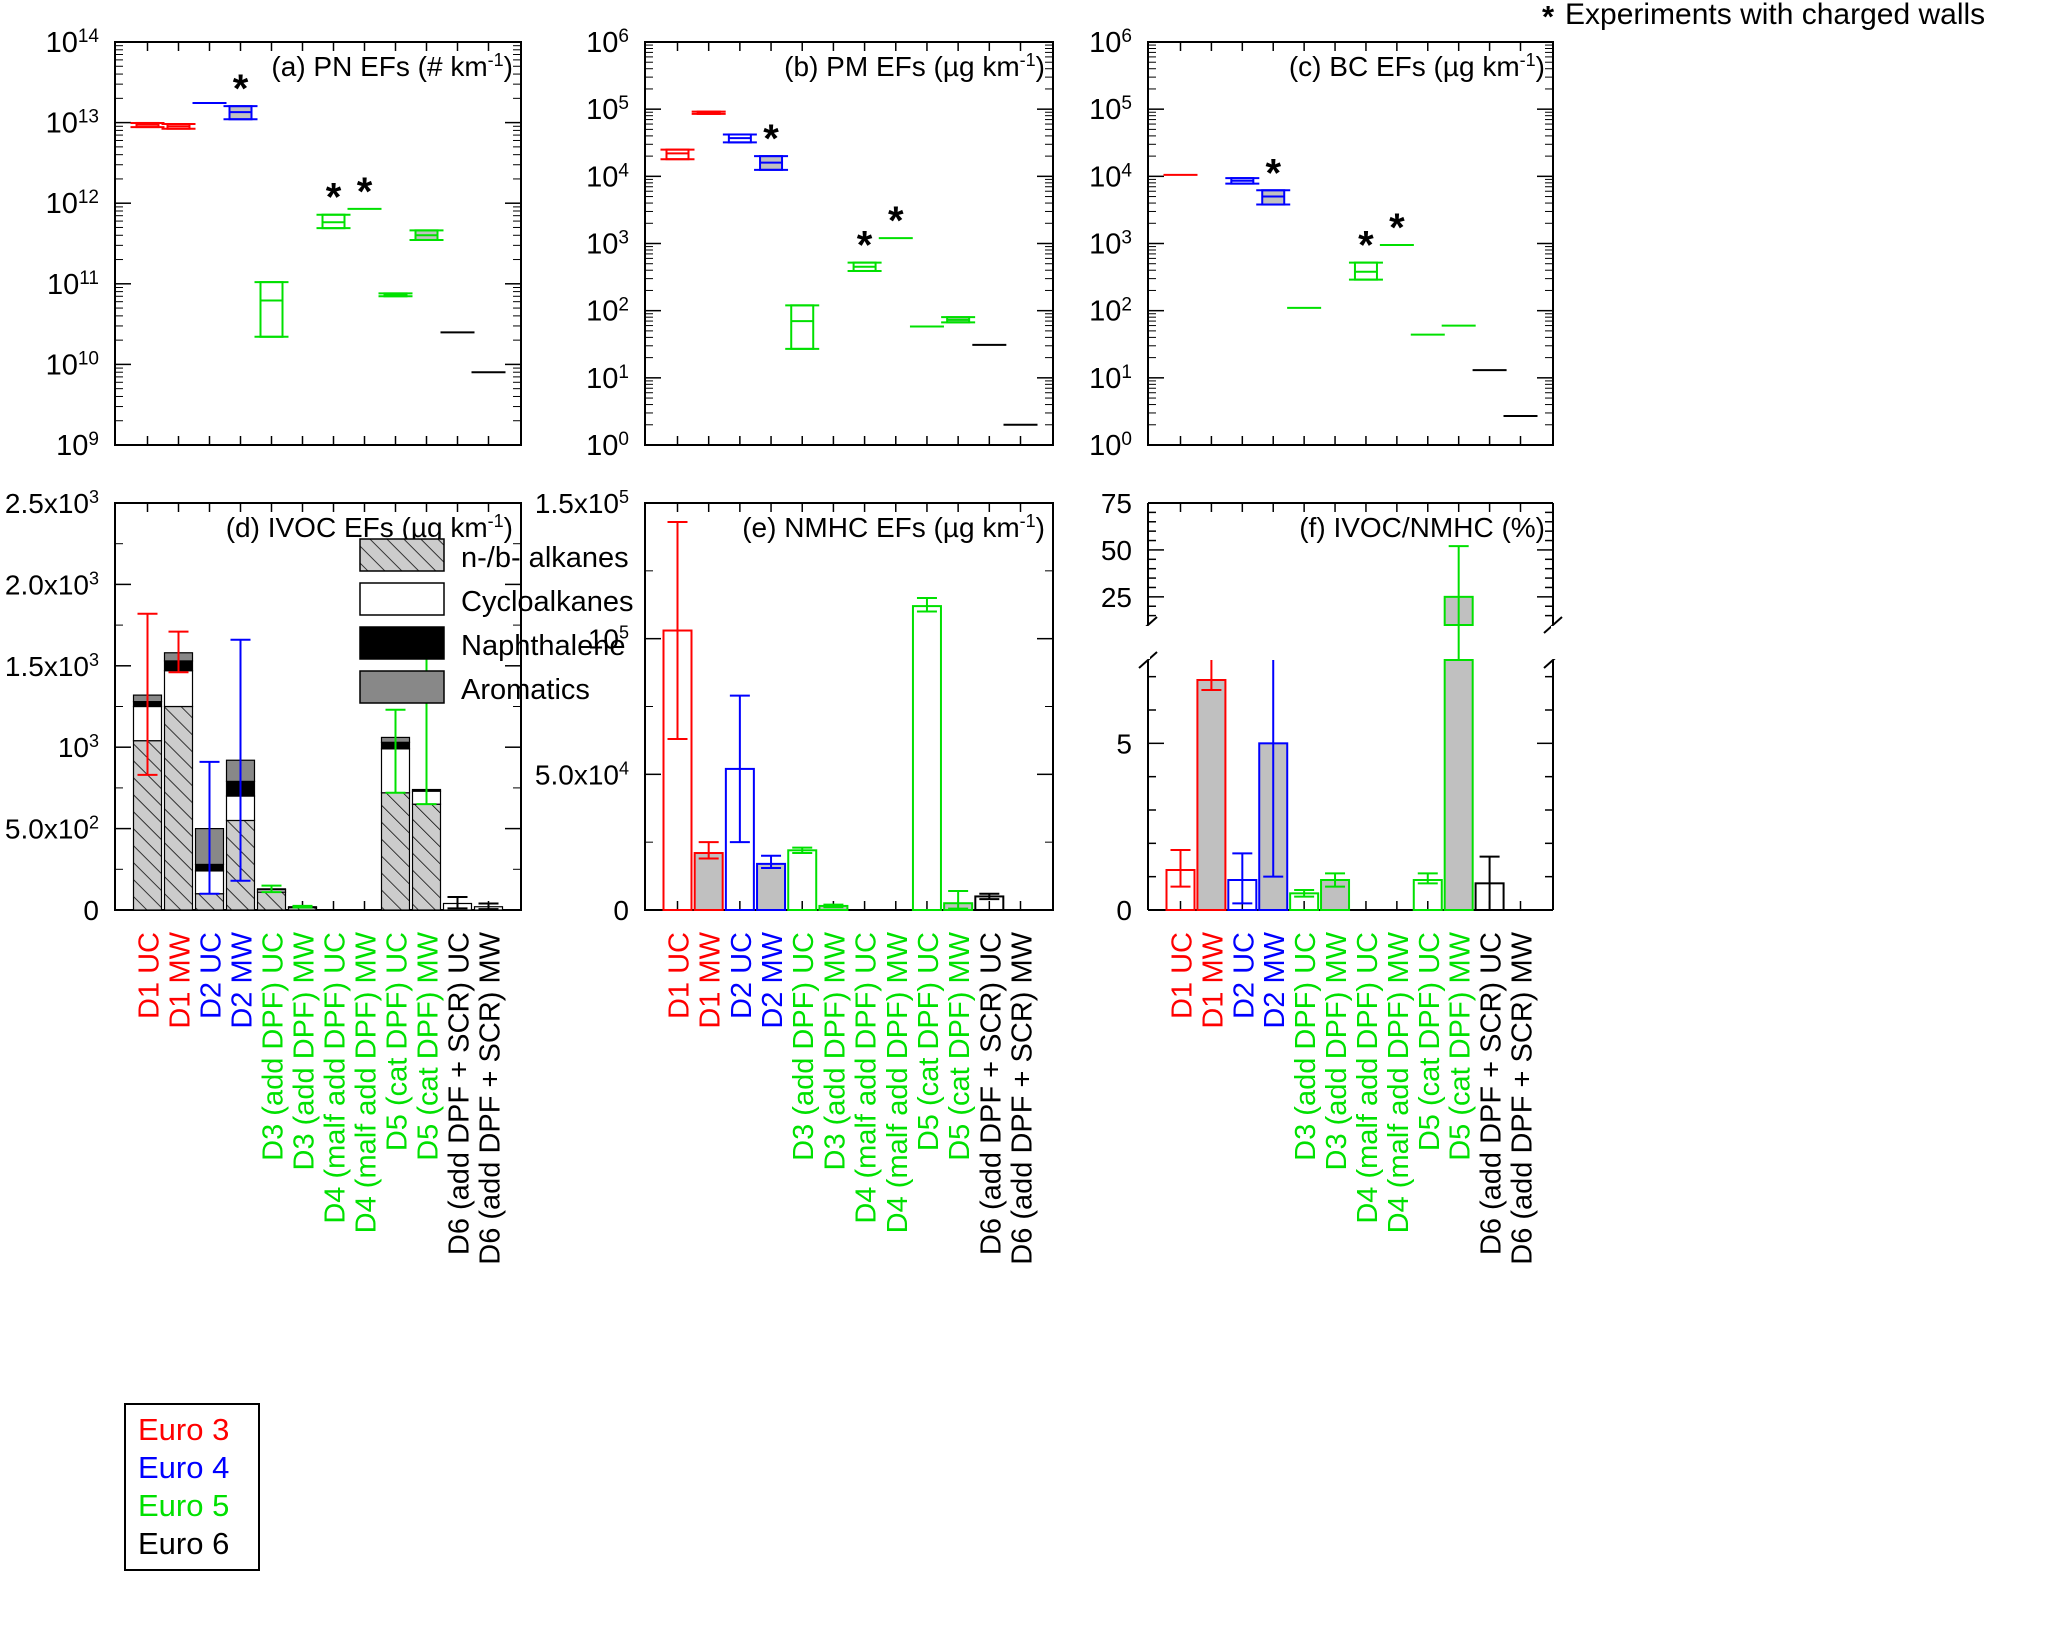  What do you see at coordinates (582, 774) in the screenshot?
I see `y-tick-label: 5.0x10⁴` at bounding box center [582, 774].